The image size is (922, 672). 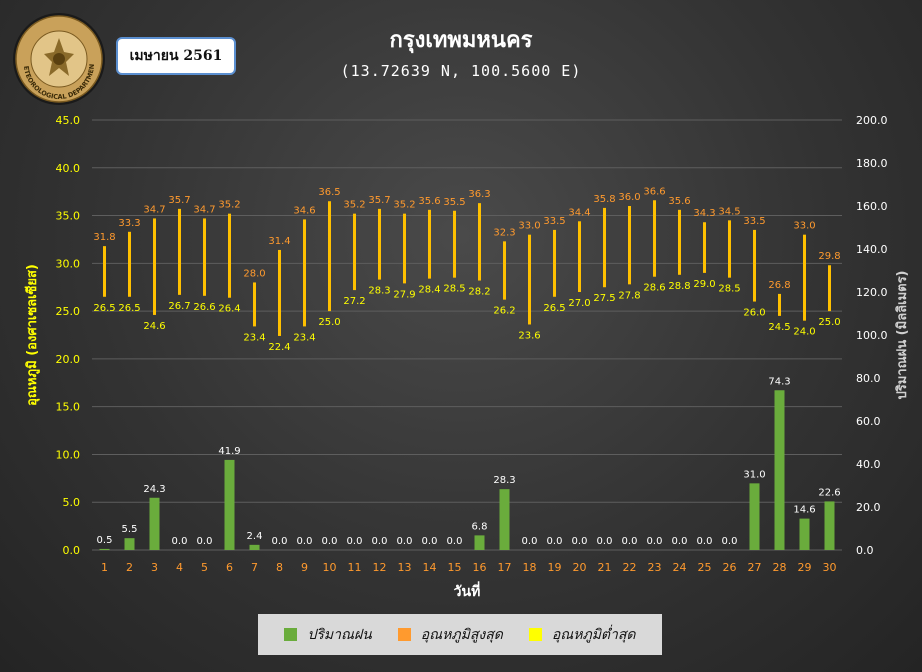 What do you see at coordinates (404, 294) in the screenshot?
I see `tmin-value-label: 27.9` at bounding box center [404, 294].